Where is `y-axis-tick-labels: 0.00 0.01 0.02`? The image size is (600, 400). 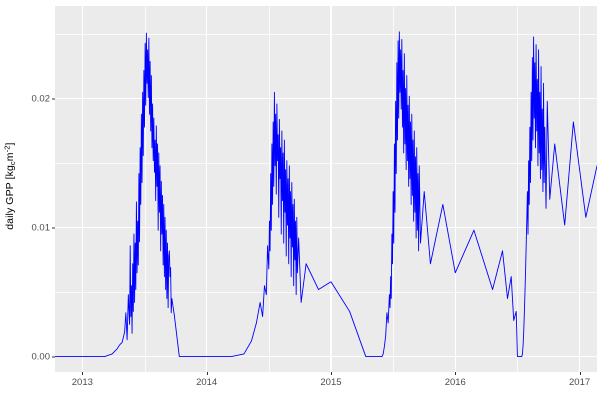
y-axis-tick-labels: 0.00 0.01 0.02 is located at coordinates (34, 186).